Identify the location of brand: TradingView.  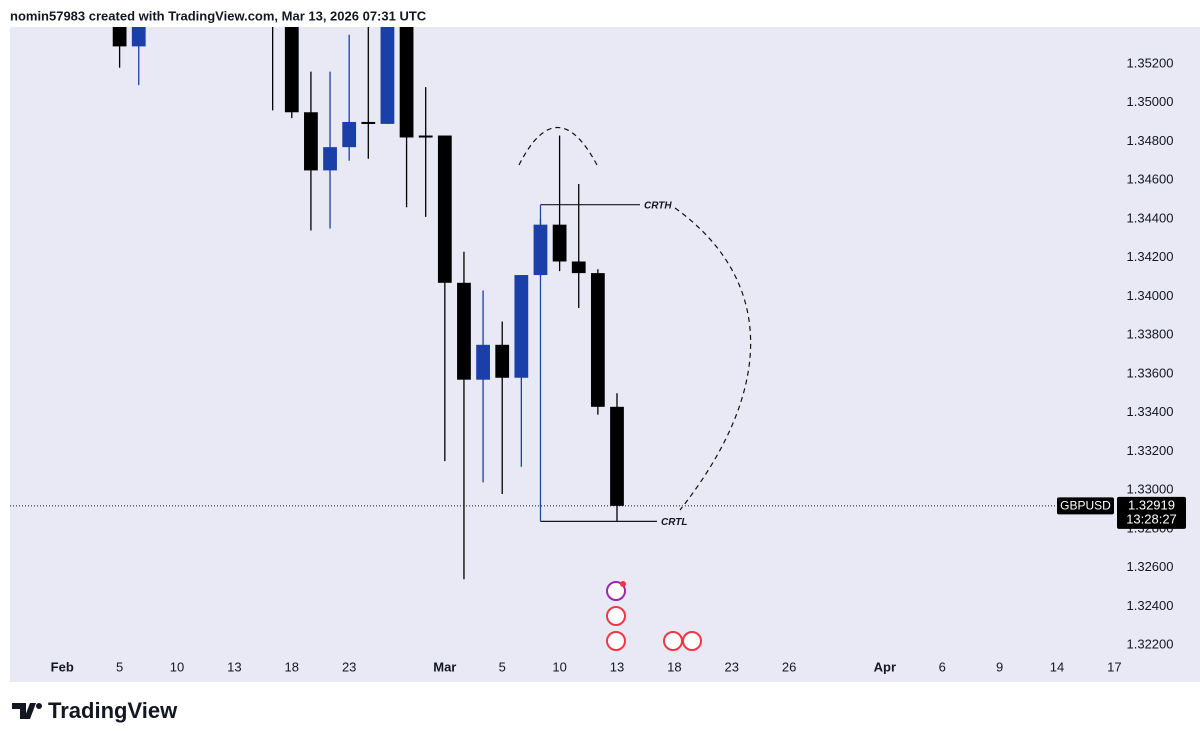
(113, 710).